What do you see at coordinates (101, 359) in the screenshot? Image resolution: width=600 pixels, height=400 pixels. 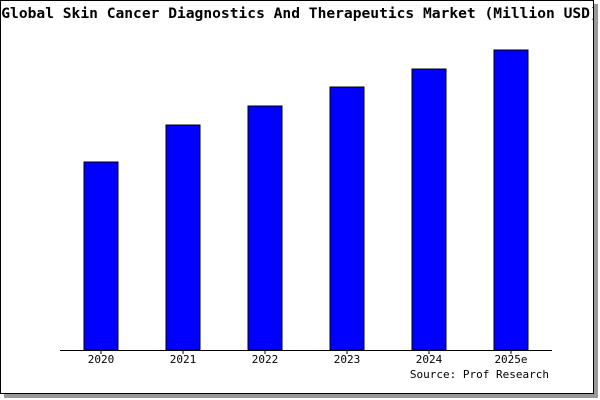 I see `x-tick-label: 2020` at bounding box center [101, 359].